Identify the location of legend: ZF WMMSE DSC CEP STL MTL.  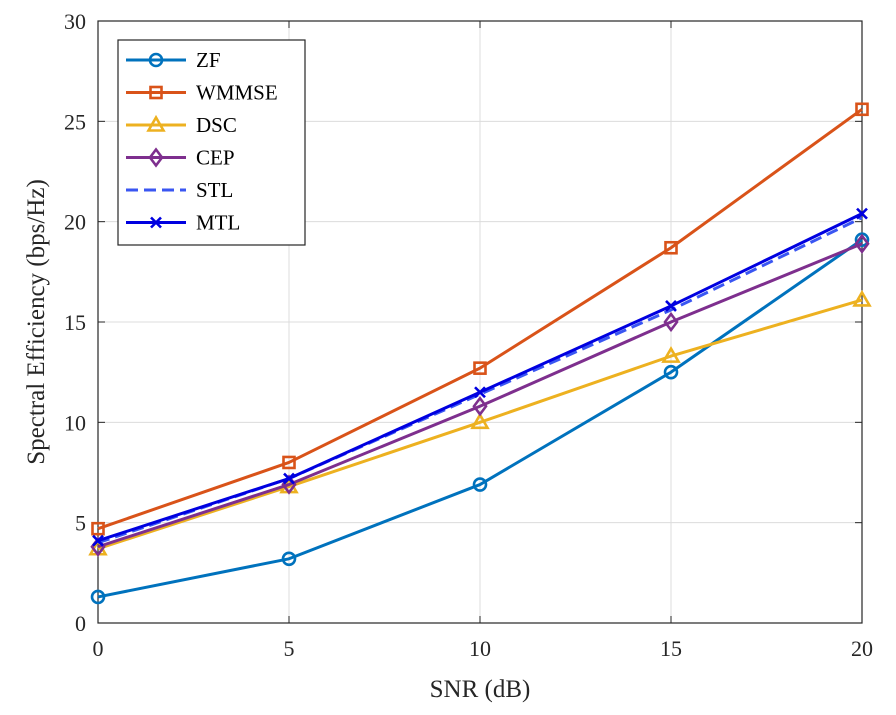
(211, 142).